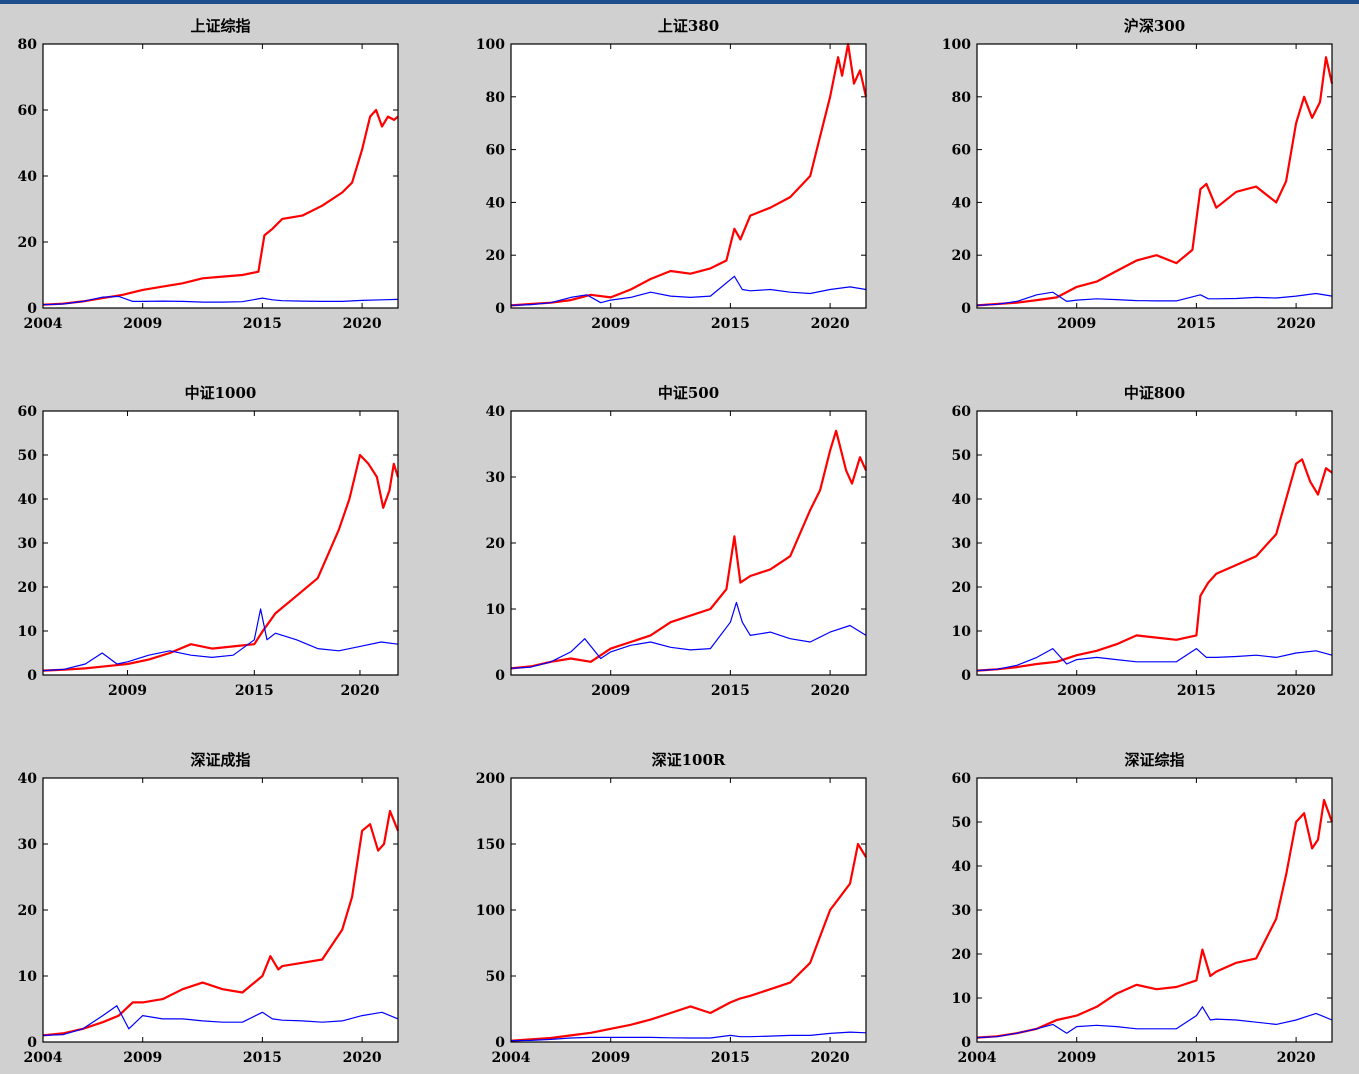 This screenshot has height=1074, width=1359. What do you see at coordinates (1154, 760) in the screenshot?
I see `chart-title: 深证综指` at bounding box center [1154, 760].